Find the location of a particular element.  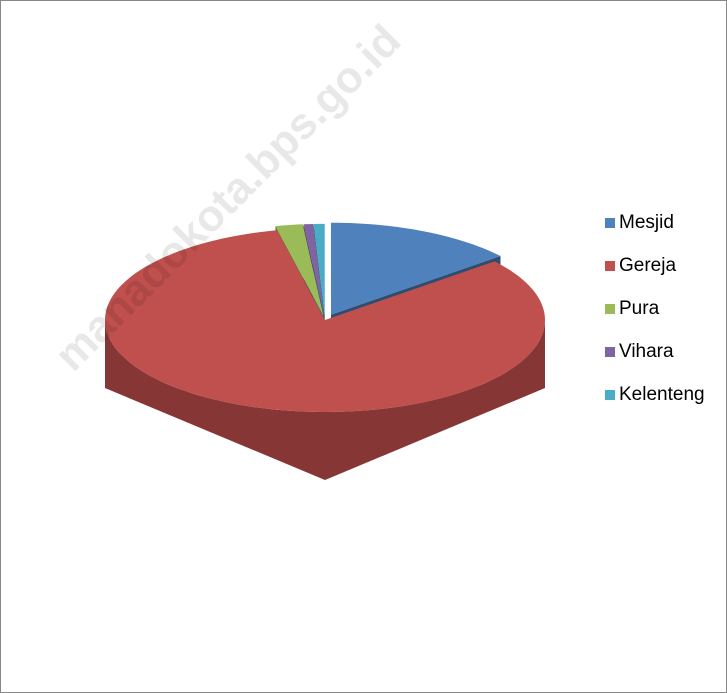

slice-side-shade is located at coordinates (325, 400).